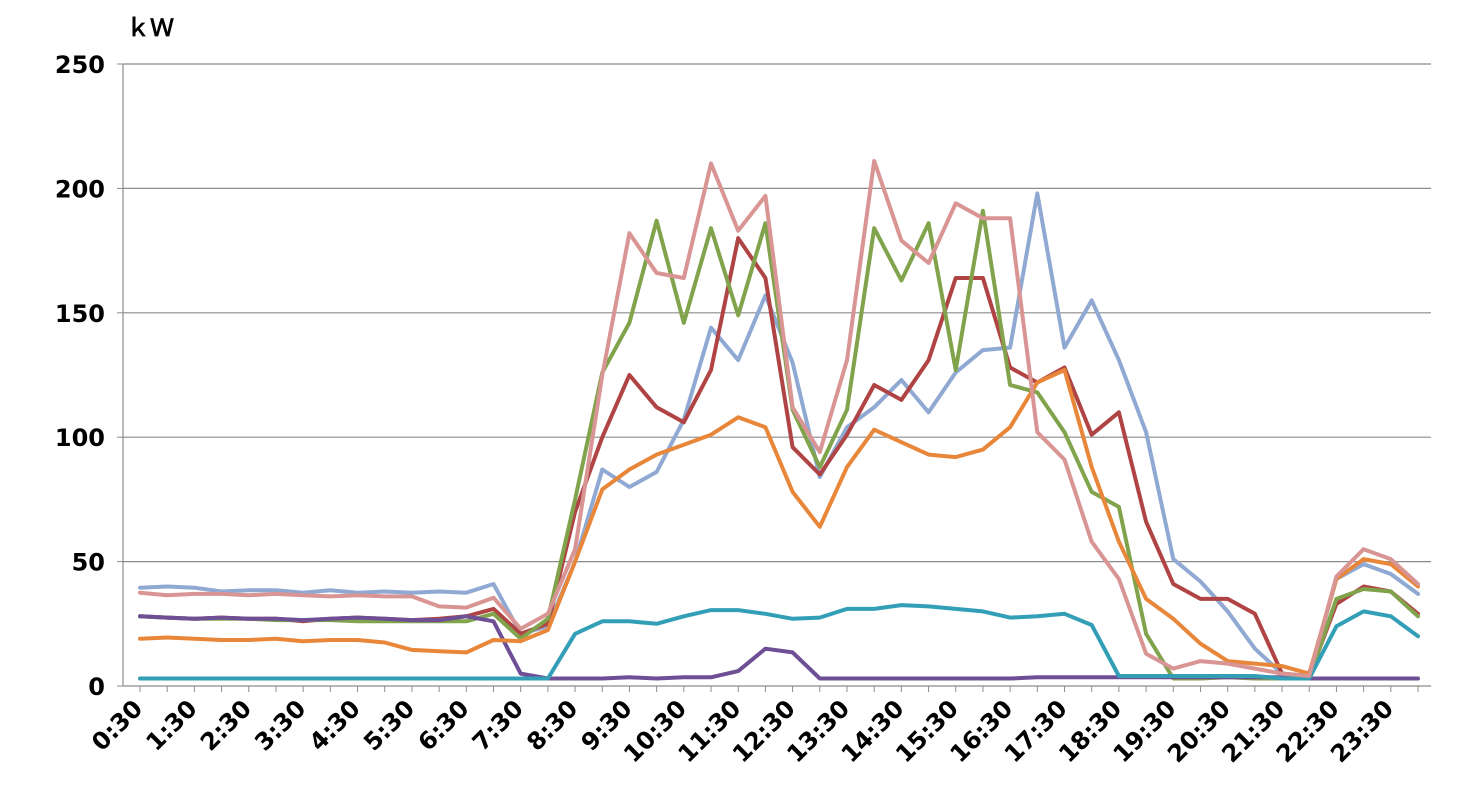 The width and height of the screenshot is (1465, 808). I want to click on y-tick-label: 50, so click(88, 563).